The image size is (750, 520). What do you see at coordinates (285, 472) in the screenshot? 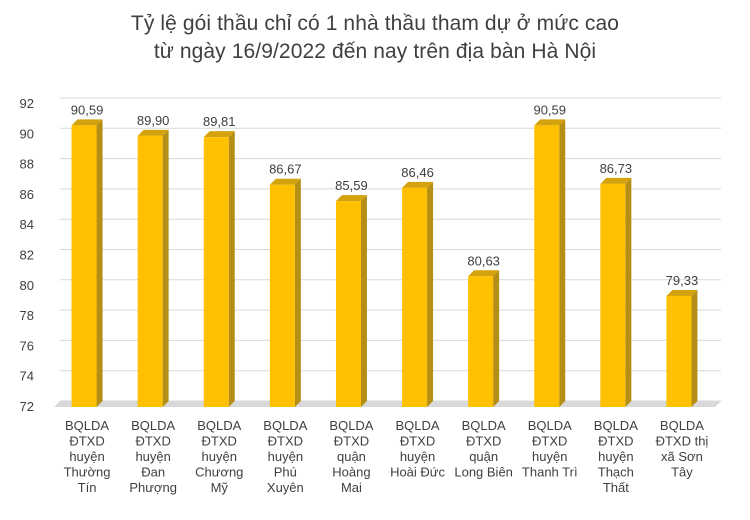
I see `x-tick-label-line: Phú` at bounding box center [285, 472].